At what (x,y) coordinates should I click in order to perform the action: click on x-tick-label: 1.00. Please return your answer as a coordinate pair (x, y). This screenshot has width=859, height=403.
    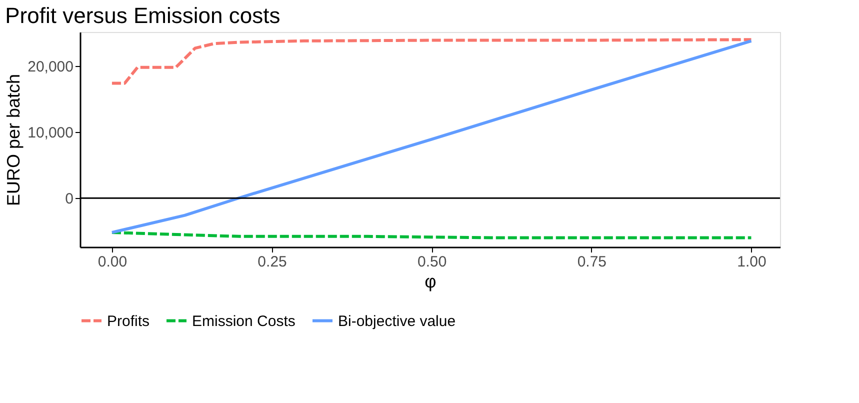
    Looking at the image, I should click on (751, 262).